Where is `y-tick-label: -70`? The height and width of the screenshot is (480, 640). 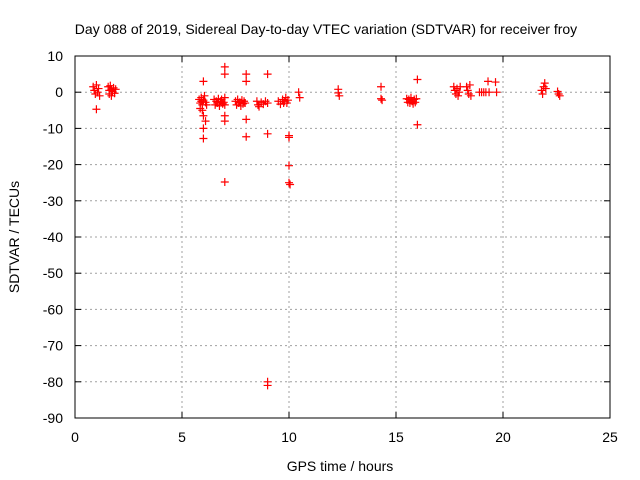
y-tick-label: -70 is located at coordinates (53, 346).